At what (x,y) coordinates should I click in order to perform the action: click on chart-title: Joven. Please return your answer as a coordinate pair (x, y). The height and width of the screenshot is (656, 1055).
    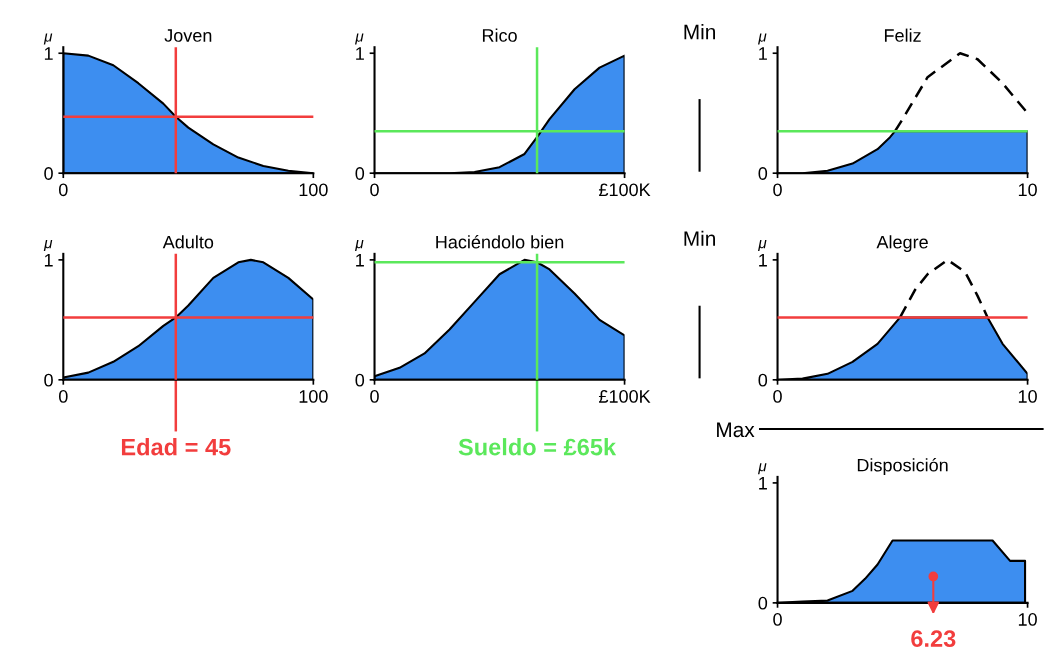
    Looking at the image, I should click on (188, 35).